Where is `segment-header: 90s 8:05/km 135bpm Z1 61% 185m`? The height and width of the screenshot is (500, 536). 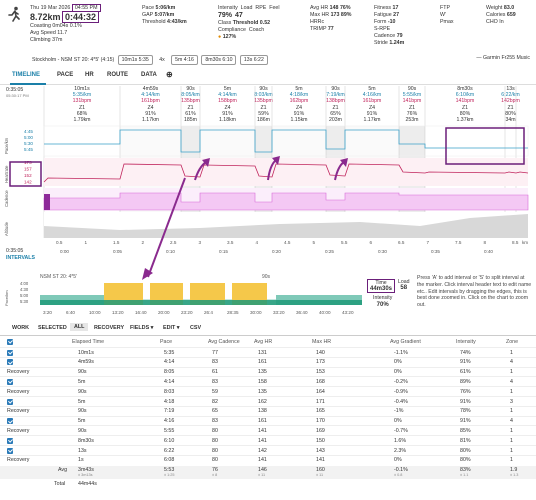 segment-header: 90s 8:05/km 135bpm Z1 61% 185m is located at coordinates (191, 104).